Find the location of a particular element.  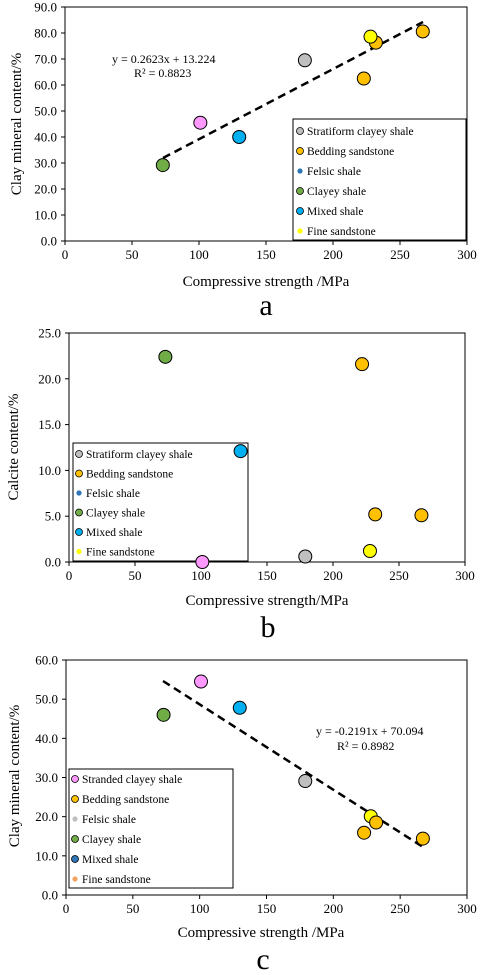

chart-a-ytick-label: 50.0 is located at coordinates (45, 111).